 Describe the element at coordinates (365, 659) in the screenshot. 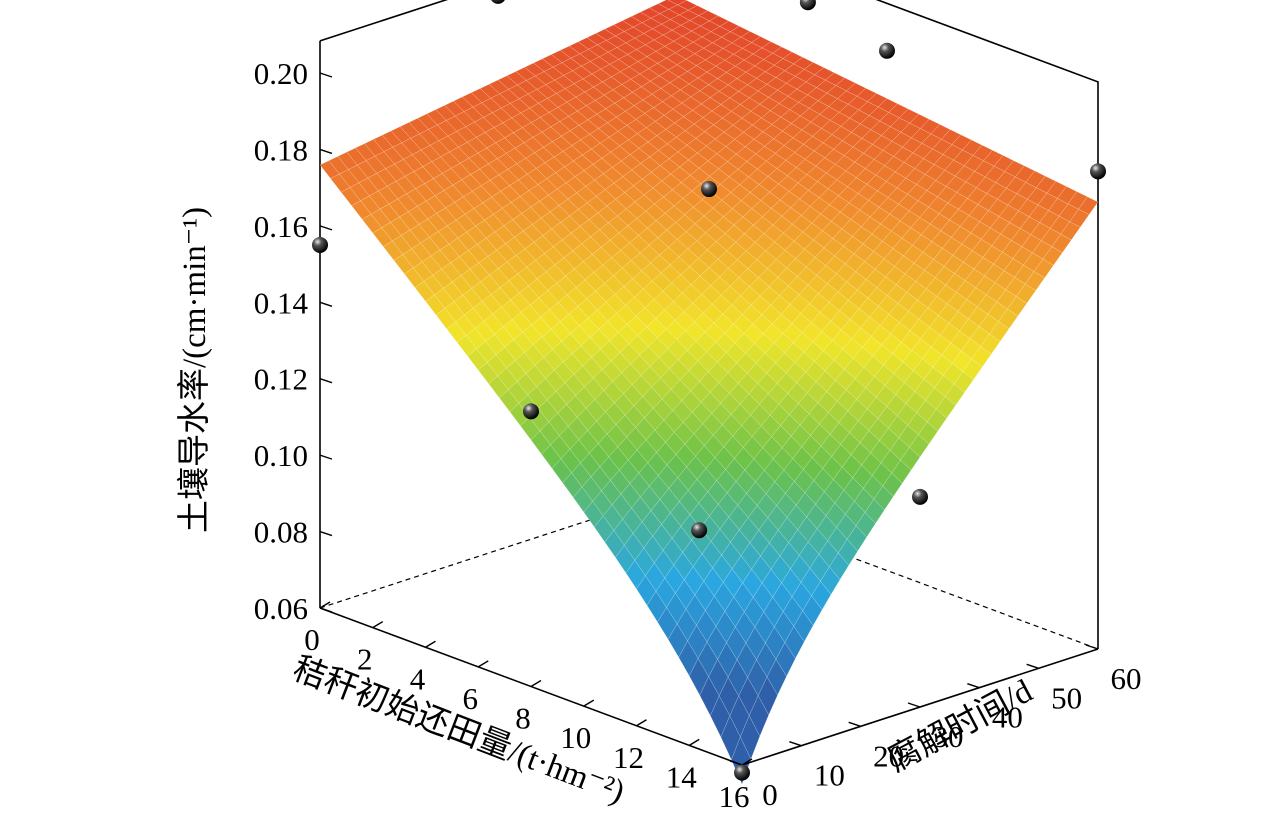

I see `x-tick-label: 2` at that location.